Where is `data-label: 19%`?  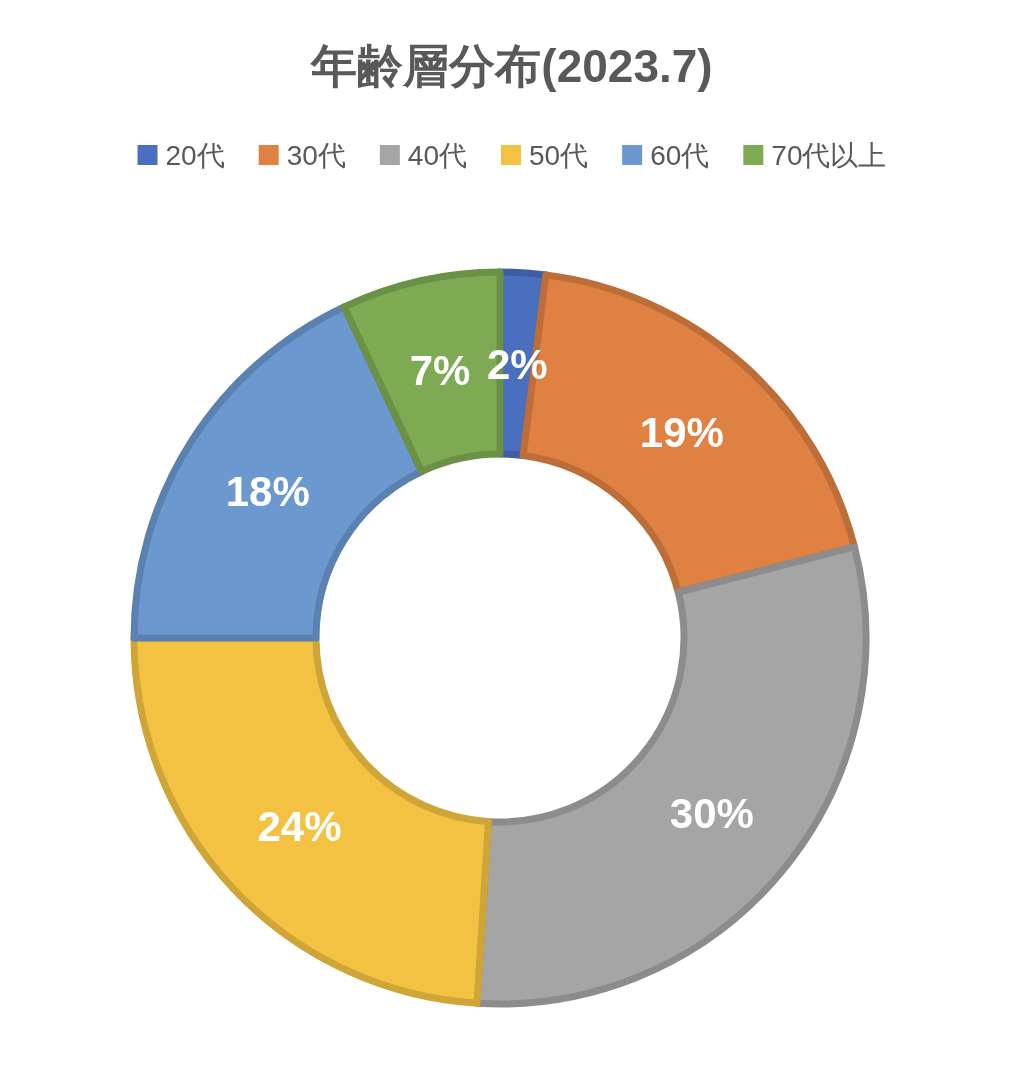 data-label: 19% is located at coordinates (681, 432).